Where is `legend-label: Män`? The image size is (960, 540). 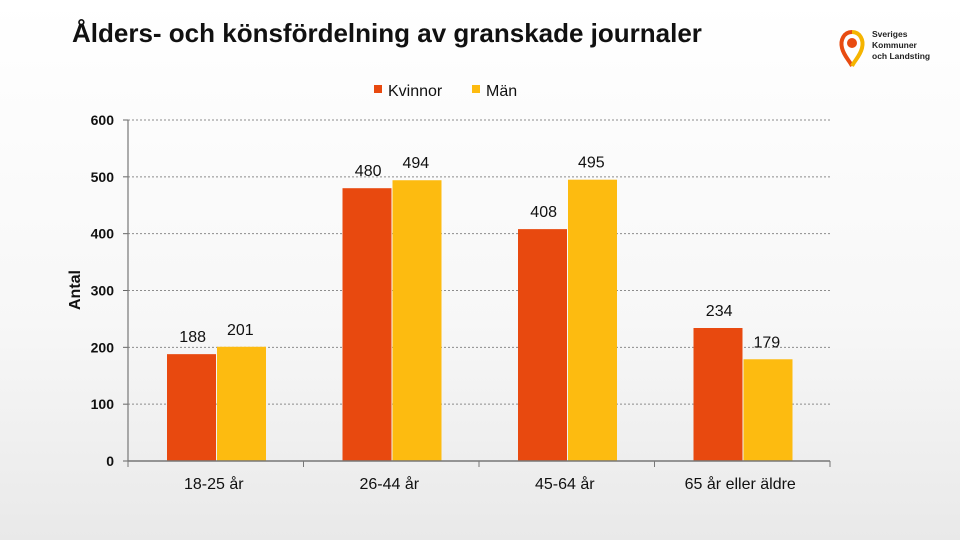 legend-label: Män is located at coordinates (501, 91).